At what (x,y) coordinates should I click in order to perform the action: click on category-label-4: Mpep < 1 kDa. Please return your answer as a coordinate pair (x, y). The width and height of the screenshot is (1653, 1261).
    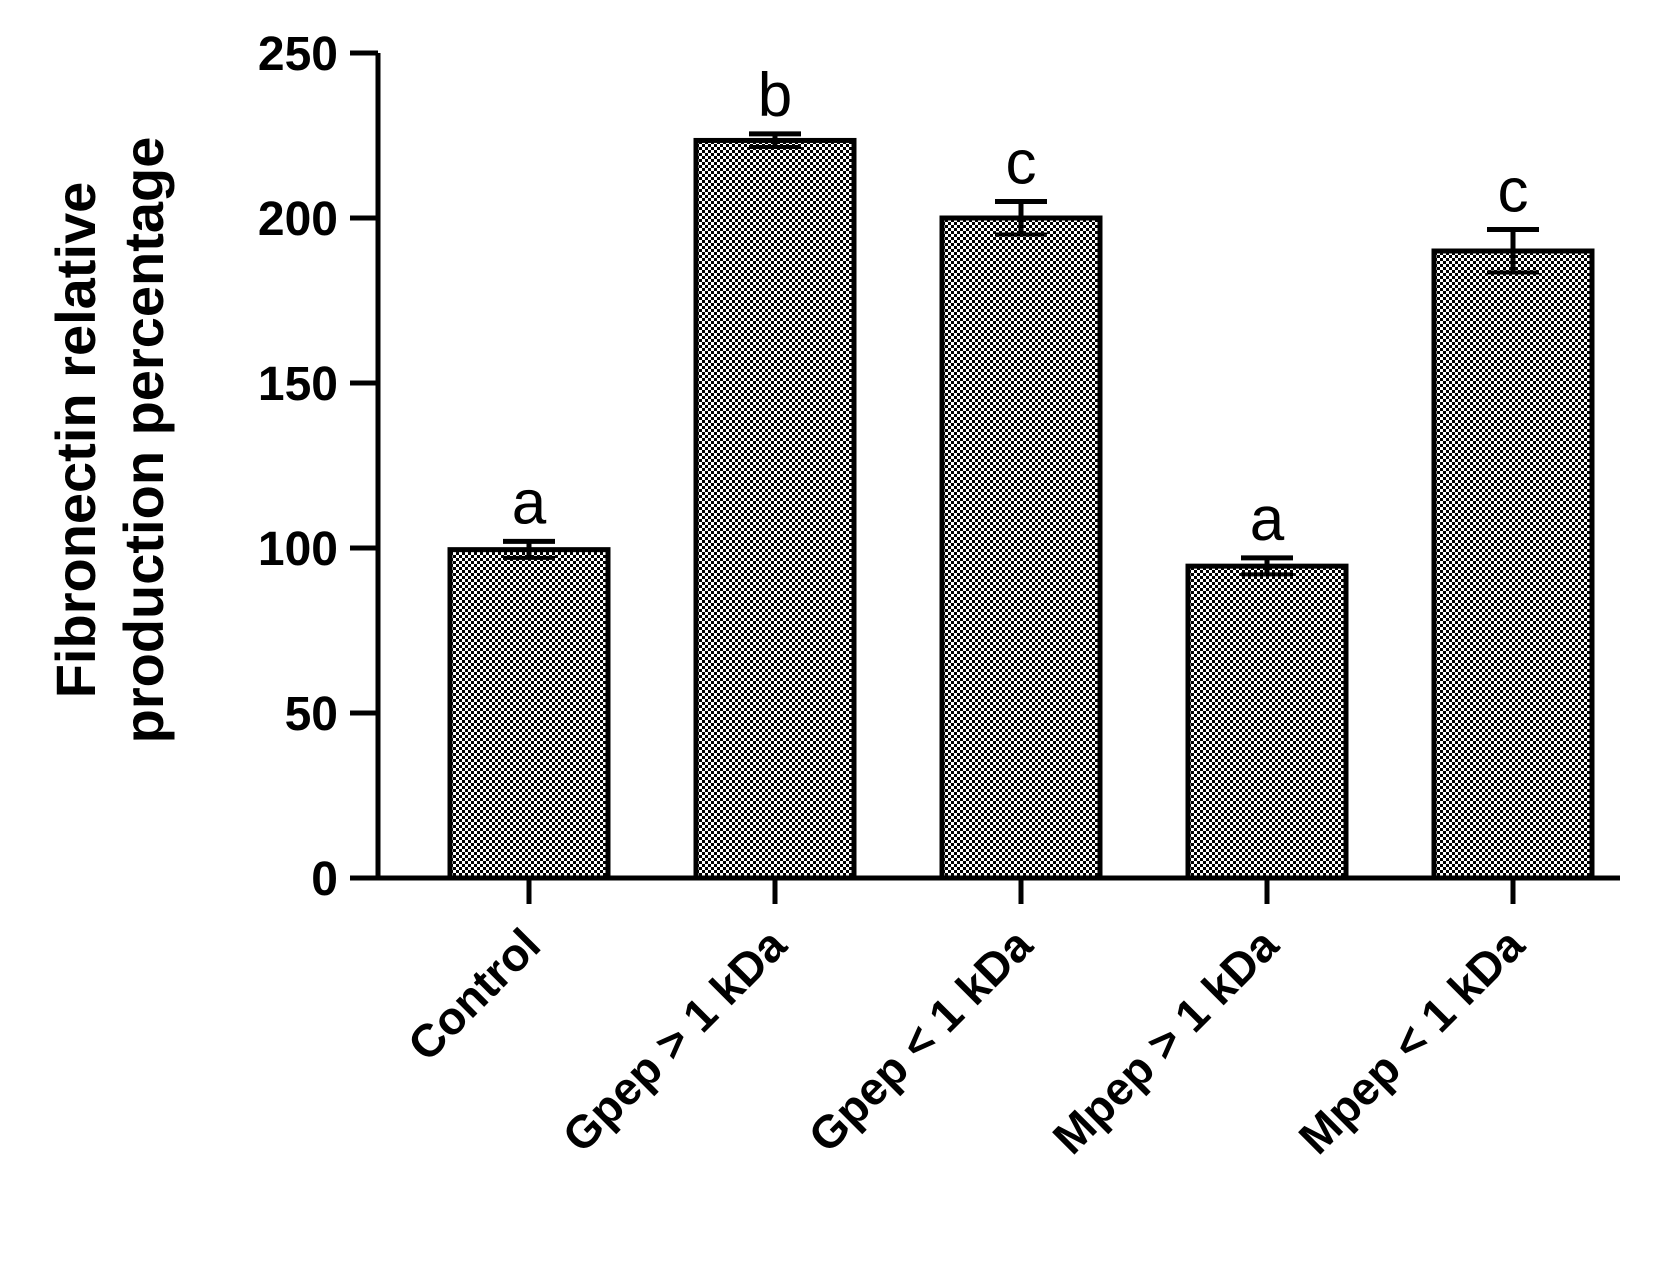
    Looking at the image, I should click on (1412, 1041).